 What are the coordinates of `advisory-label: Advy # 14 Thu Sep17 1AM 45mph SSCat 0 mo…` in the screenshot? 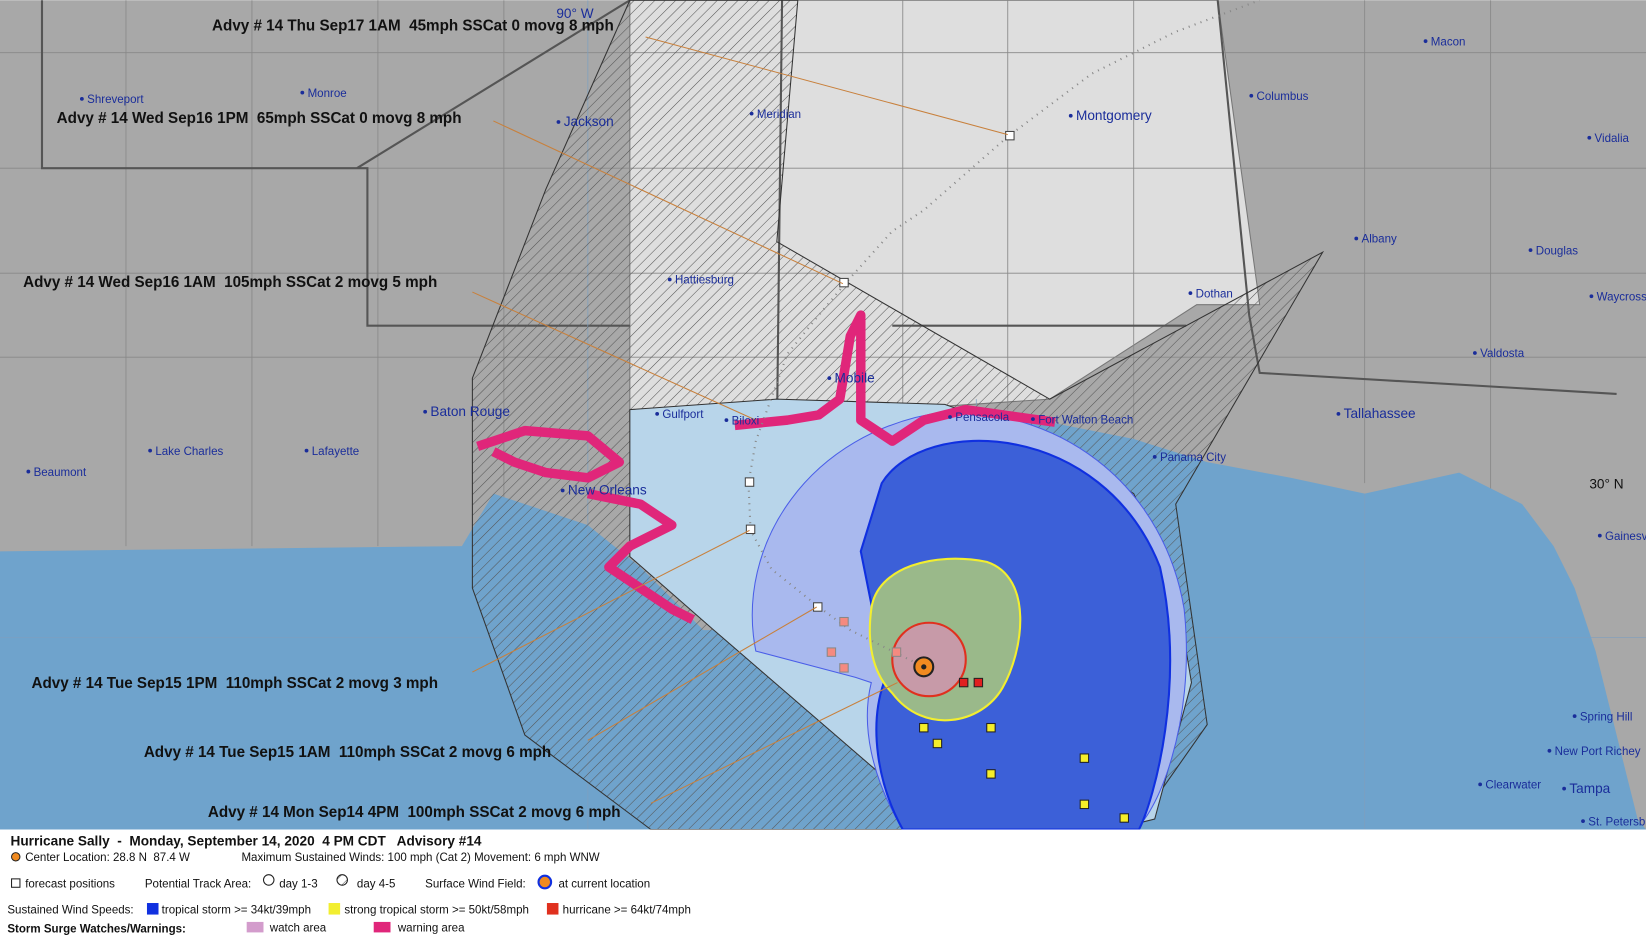 It's located at (413, 26).